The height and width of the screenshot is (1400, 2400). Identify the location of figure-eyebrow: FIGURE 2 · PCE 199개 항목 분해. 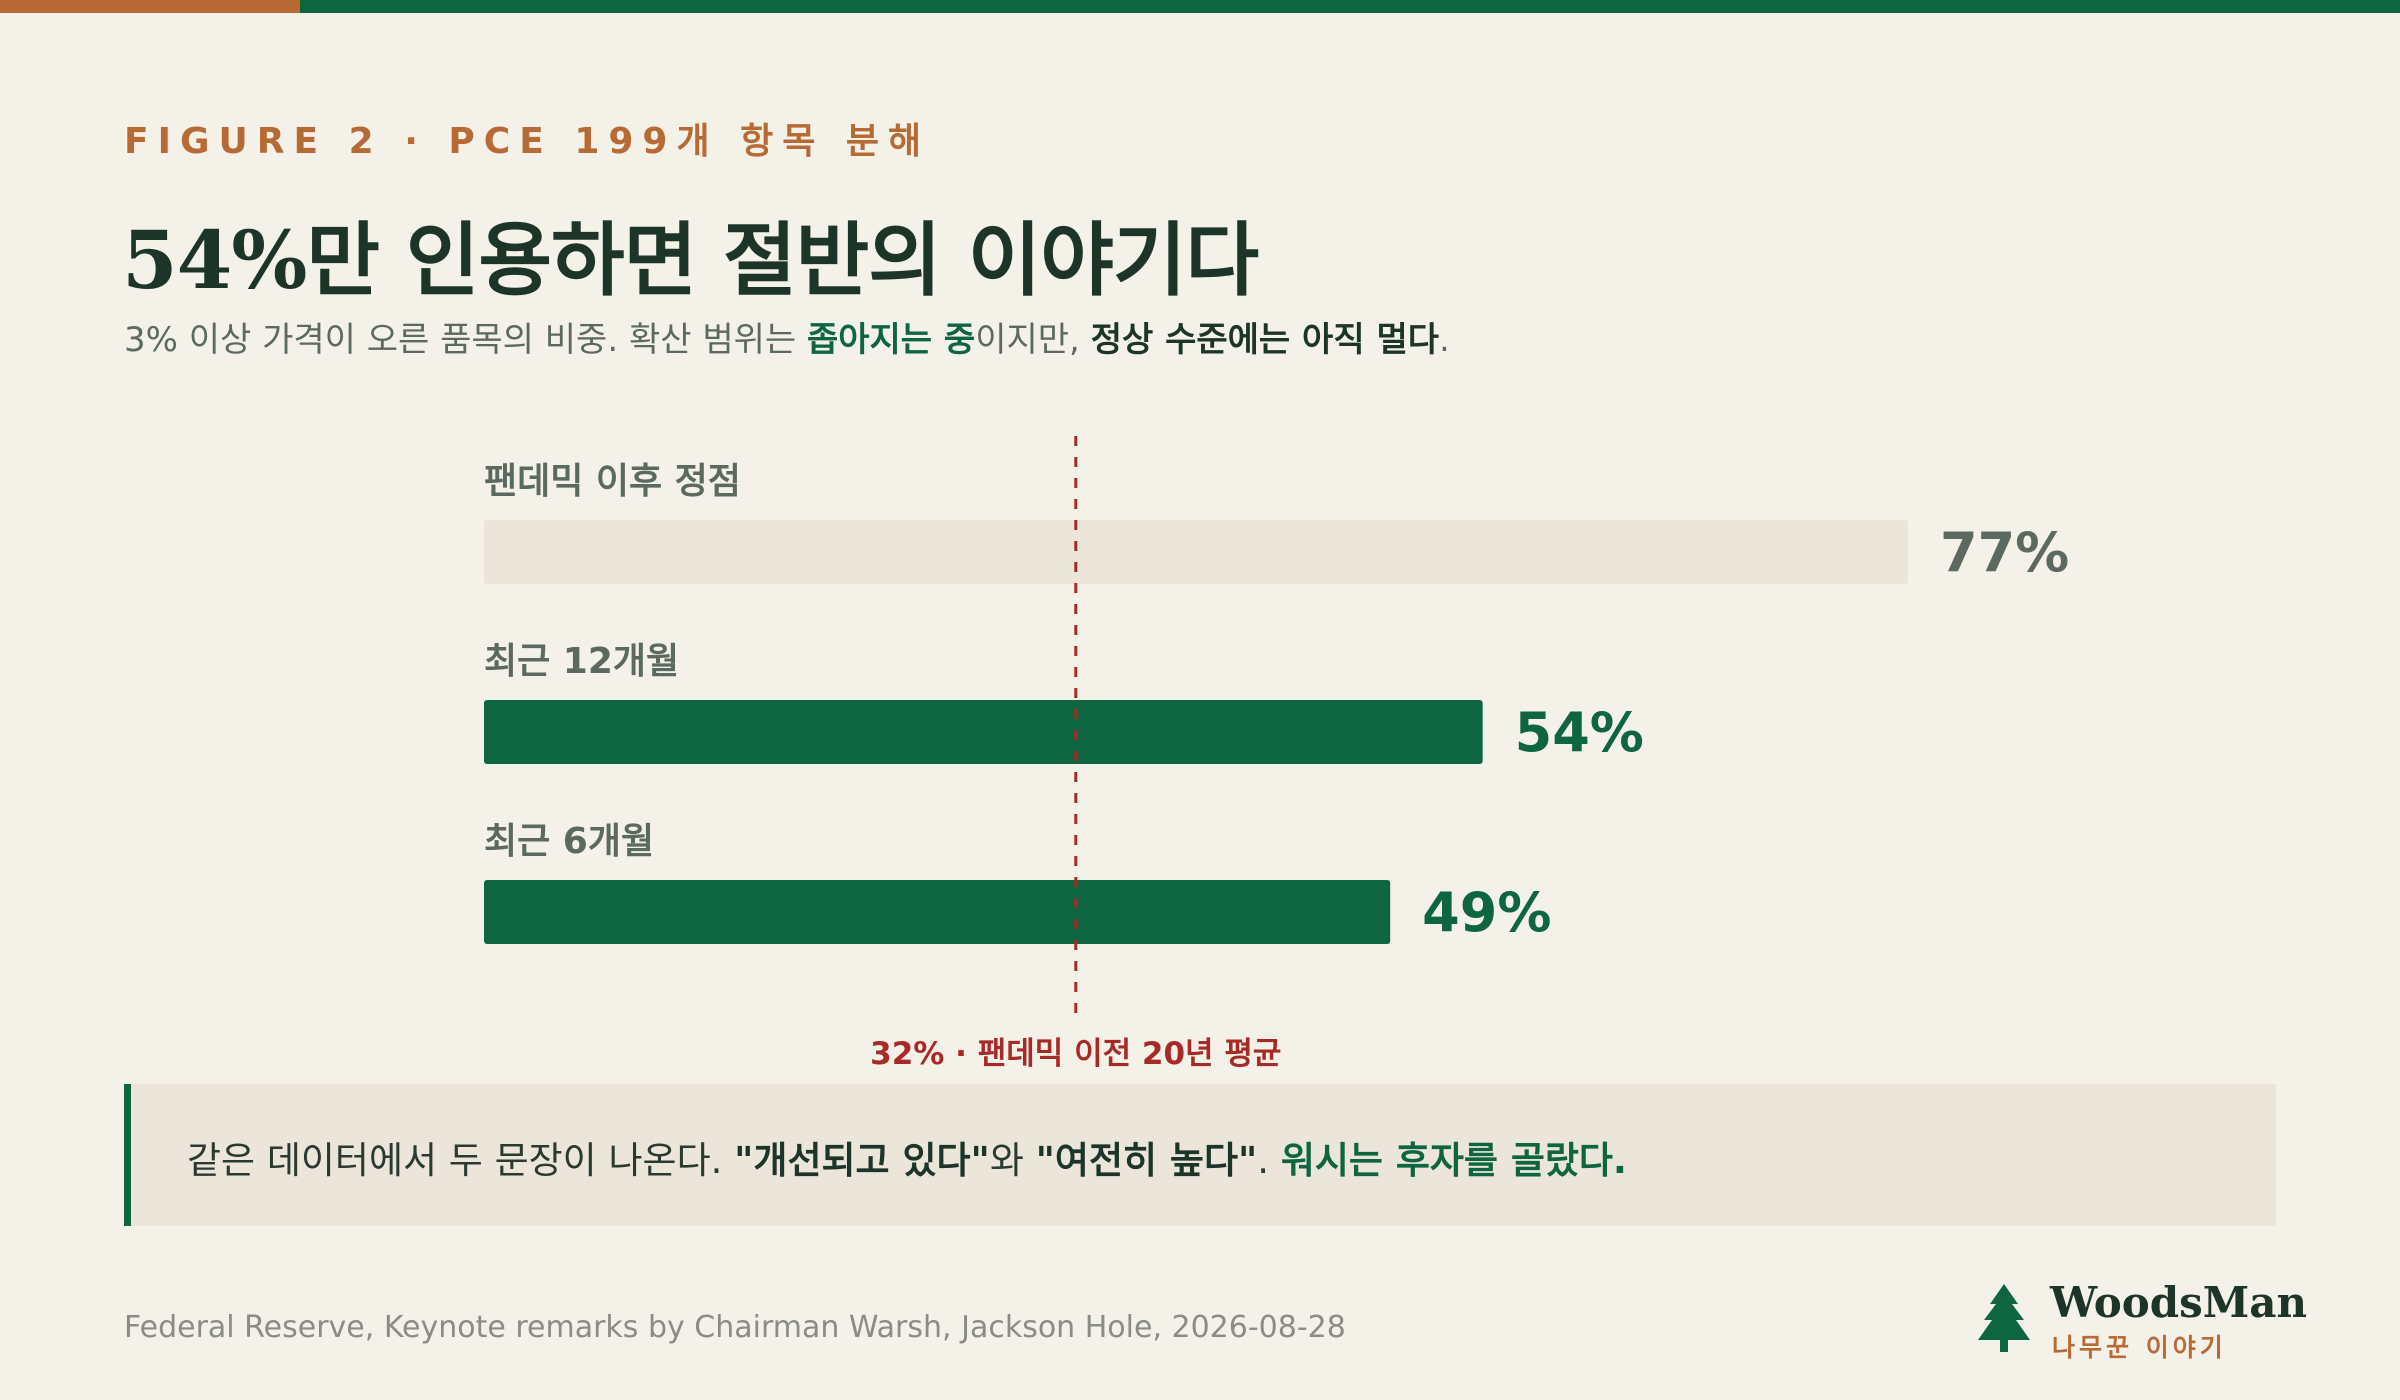
(527, 141).